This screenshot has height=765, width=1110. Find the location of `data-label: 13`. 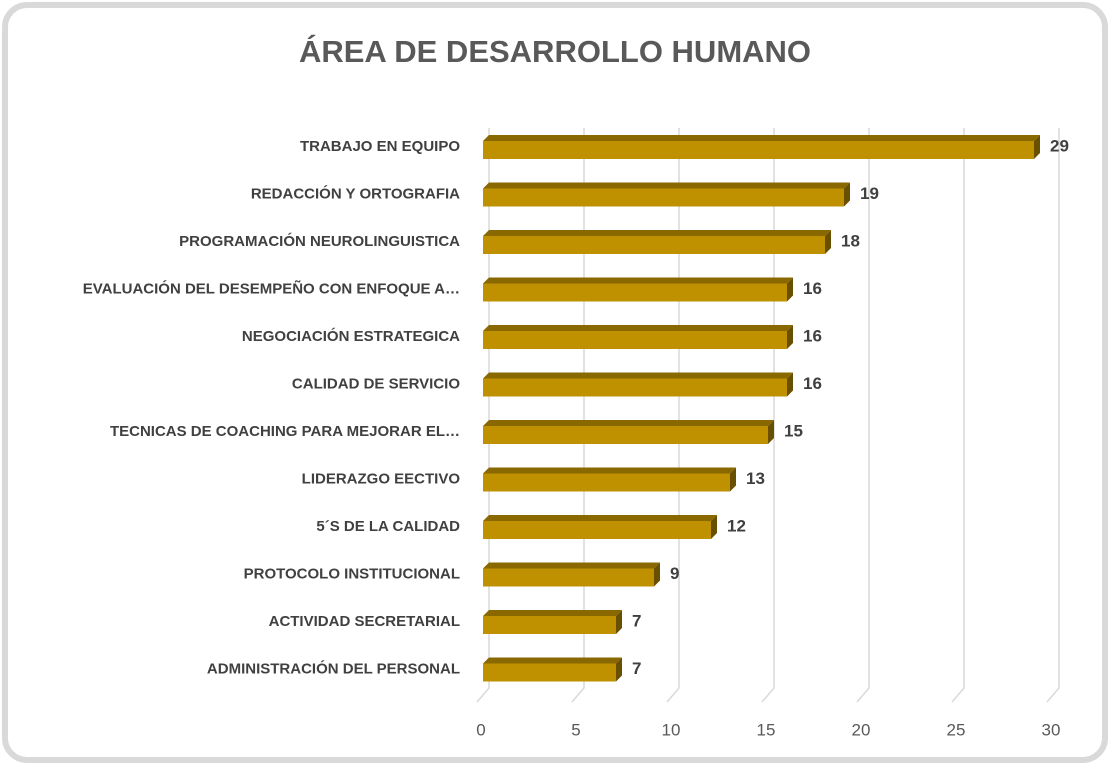

data-label: 13 is located at coordinates (755, 478).